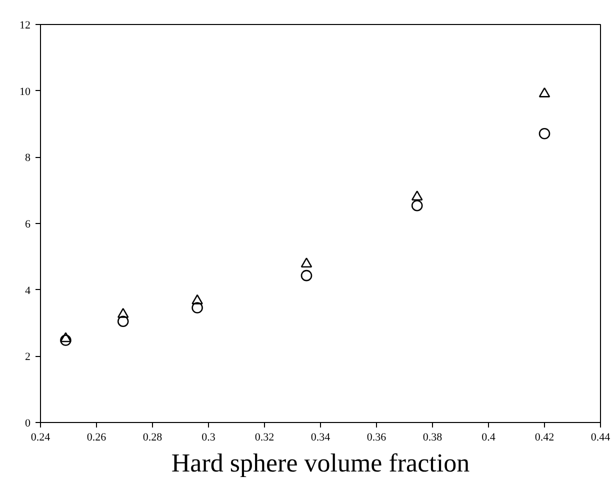 This screenshot has height=480, width=614. I want to click on x-tick-label: 0.28, so click(152, 438).